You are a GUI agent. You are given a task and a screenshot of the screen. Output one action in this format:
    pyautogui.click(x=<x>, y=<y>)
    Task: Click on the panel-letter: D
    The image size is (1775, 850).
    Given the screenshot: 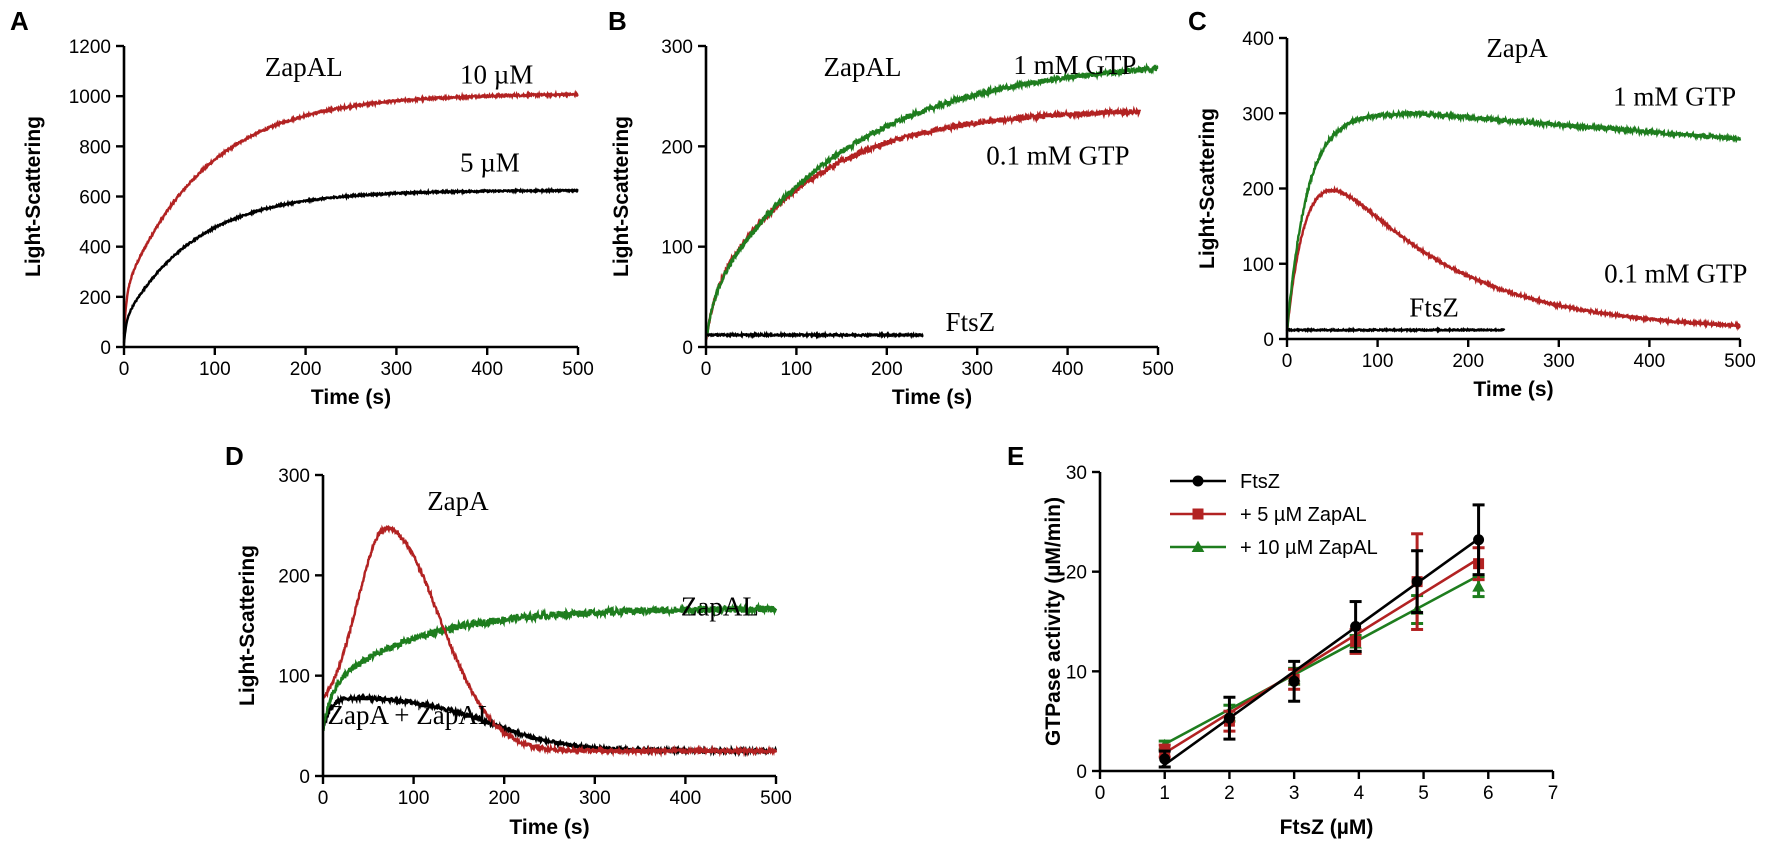 What is the action you would take?
    pyautogui.click(x=234, y=456)
    